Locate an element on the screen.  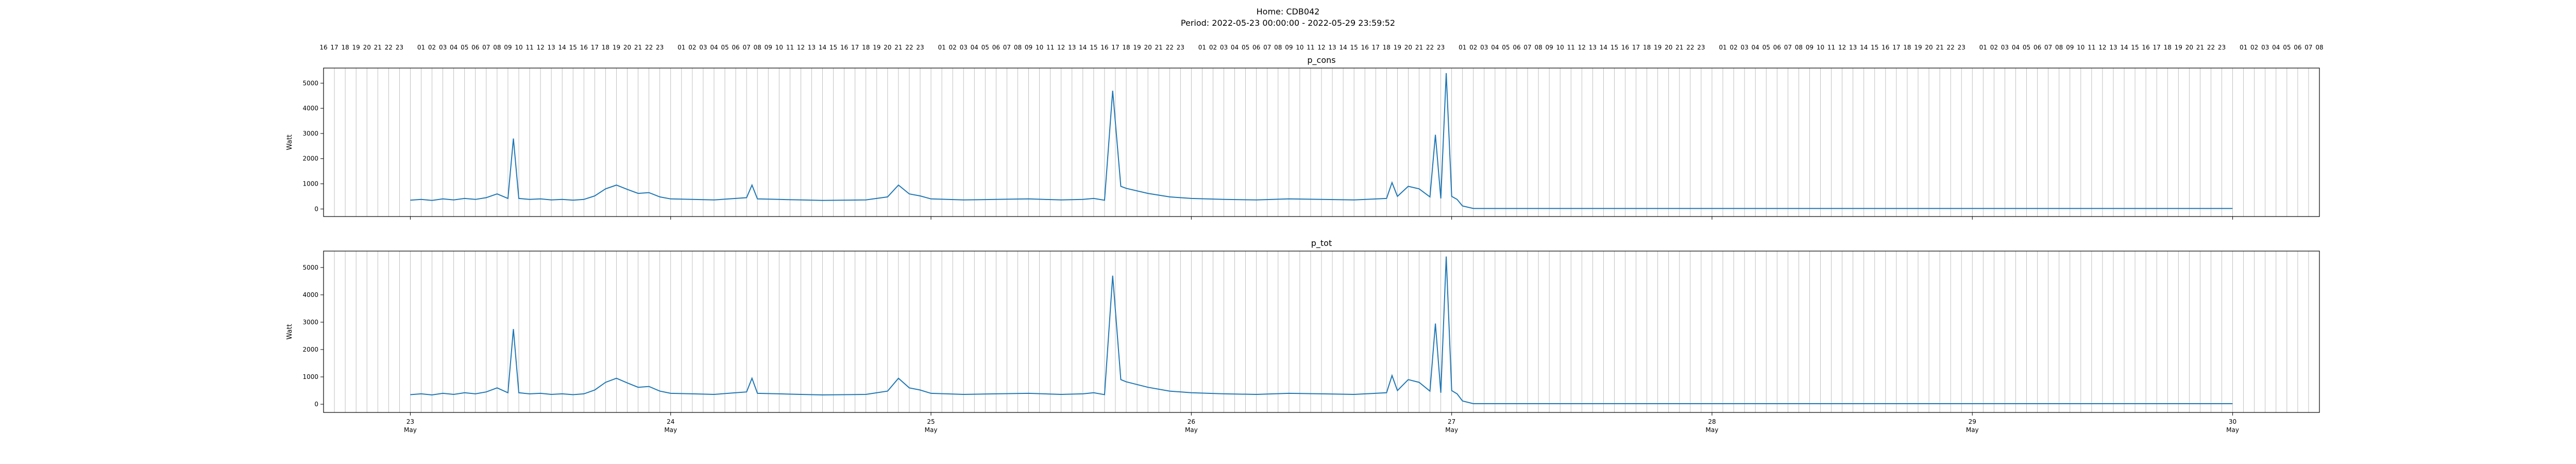
y-tick-label: 2000 is located at coordinates (310, 158).